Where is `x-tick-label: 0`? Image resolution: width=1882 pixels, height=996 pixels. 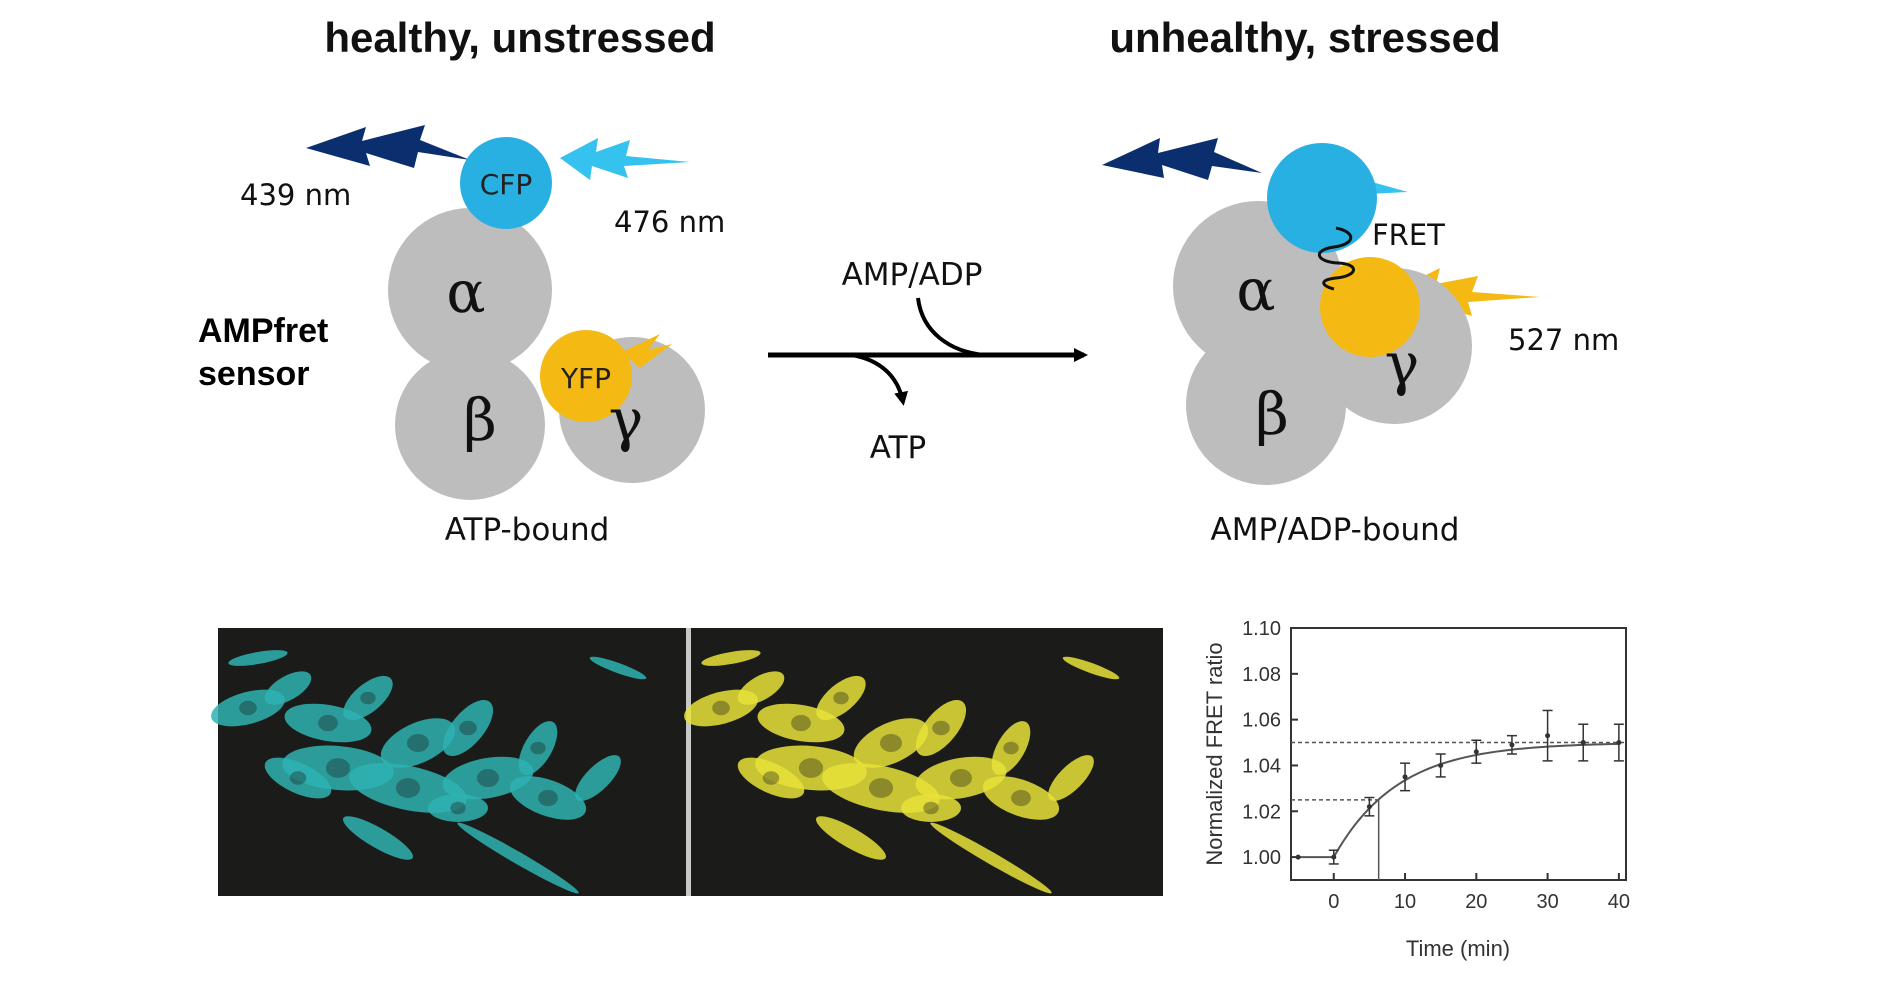 x-tick-label: 0 is located at coordinates (1333, 902).